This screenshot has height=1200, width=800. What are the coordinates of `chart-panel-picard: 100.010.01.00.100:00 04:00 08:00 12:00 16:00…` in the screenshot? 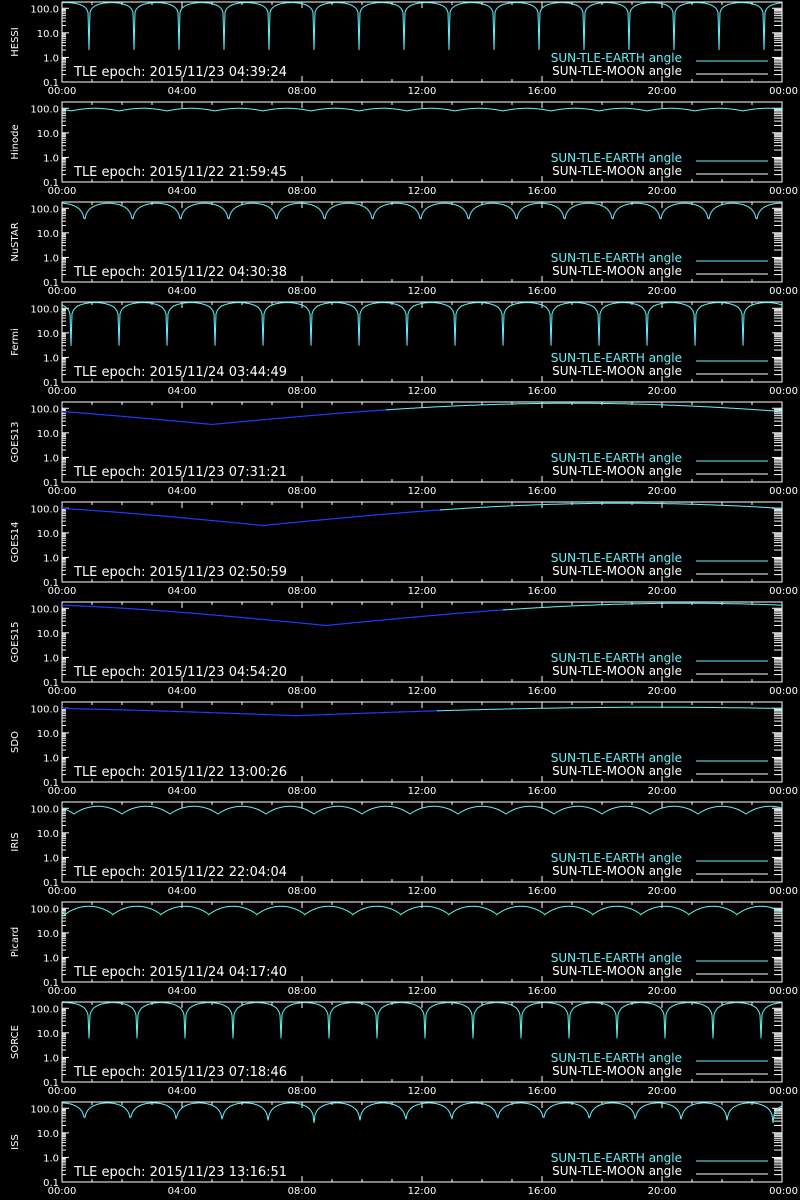 It's located at (404, 949).